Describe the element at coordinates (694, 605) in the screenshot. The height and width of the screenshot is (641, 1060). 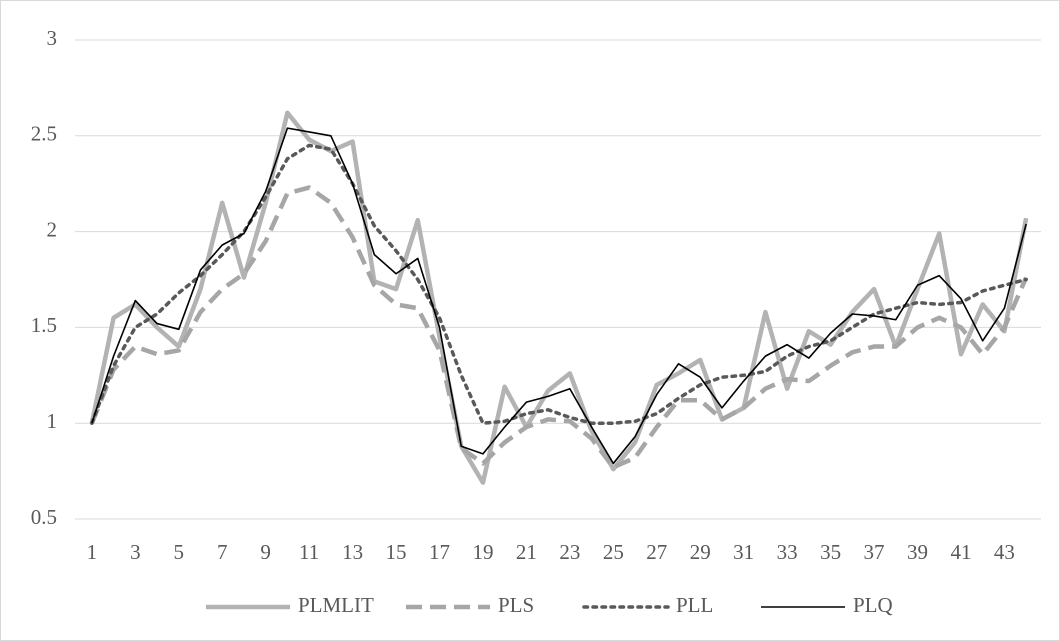
I see `legend-label: PLL` at that location.